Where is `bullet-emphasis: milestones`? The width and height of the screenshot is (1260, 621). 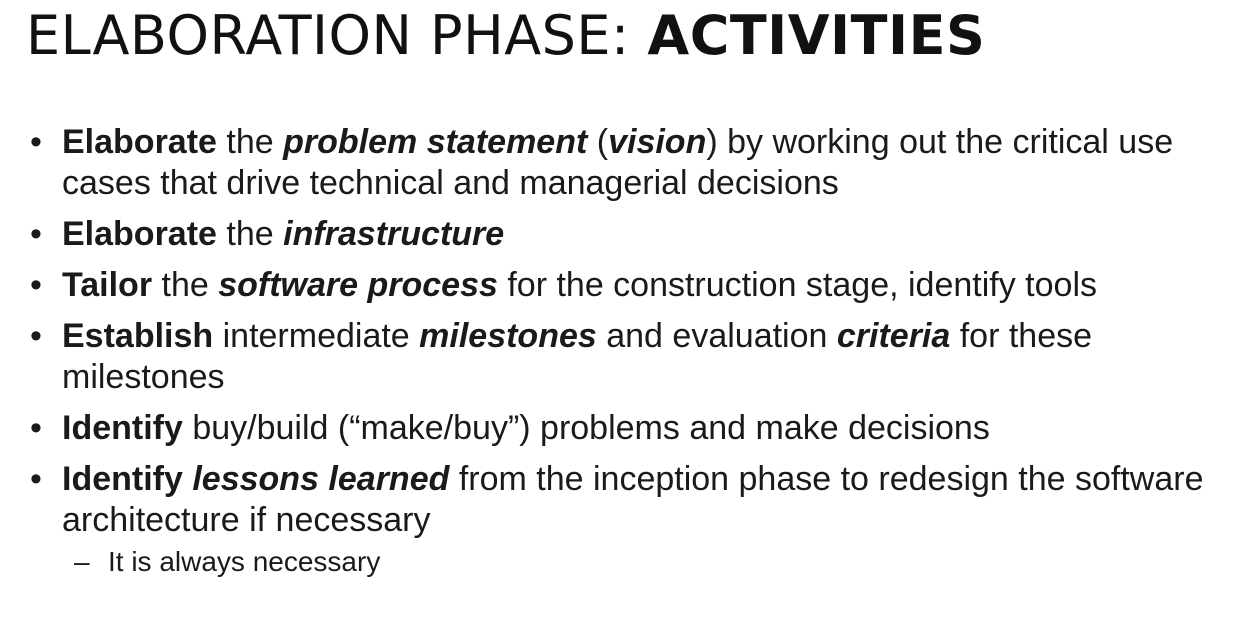
bullet-emphasis: milestones is located at coordinates (508, 336).